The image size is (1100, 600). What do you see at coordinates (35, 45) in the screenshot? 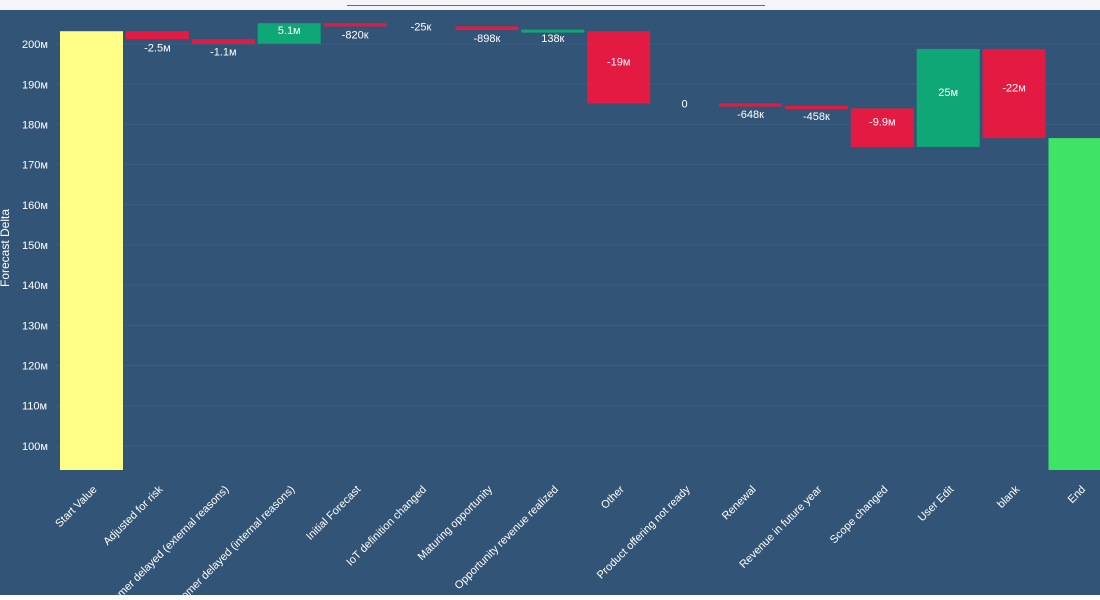
I see `y-tick-label: 200м` at bounding box center [35, 45].